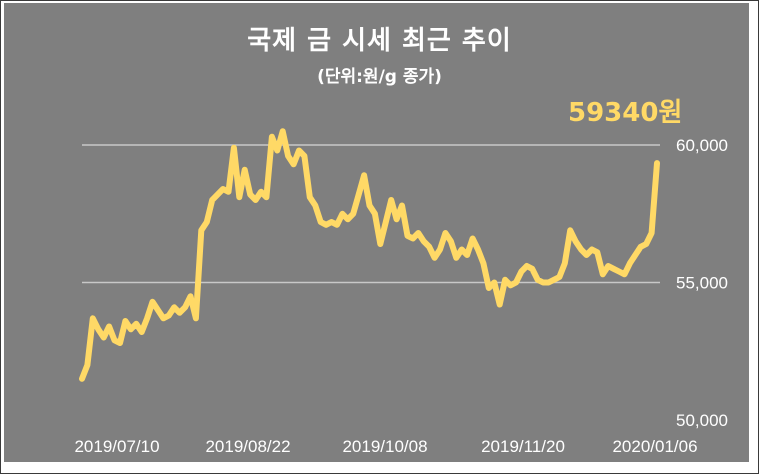 The image size is (759, 474). I want to click on y-tick-label: 55,000, so click(702, 283).